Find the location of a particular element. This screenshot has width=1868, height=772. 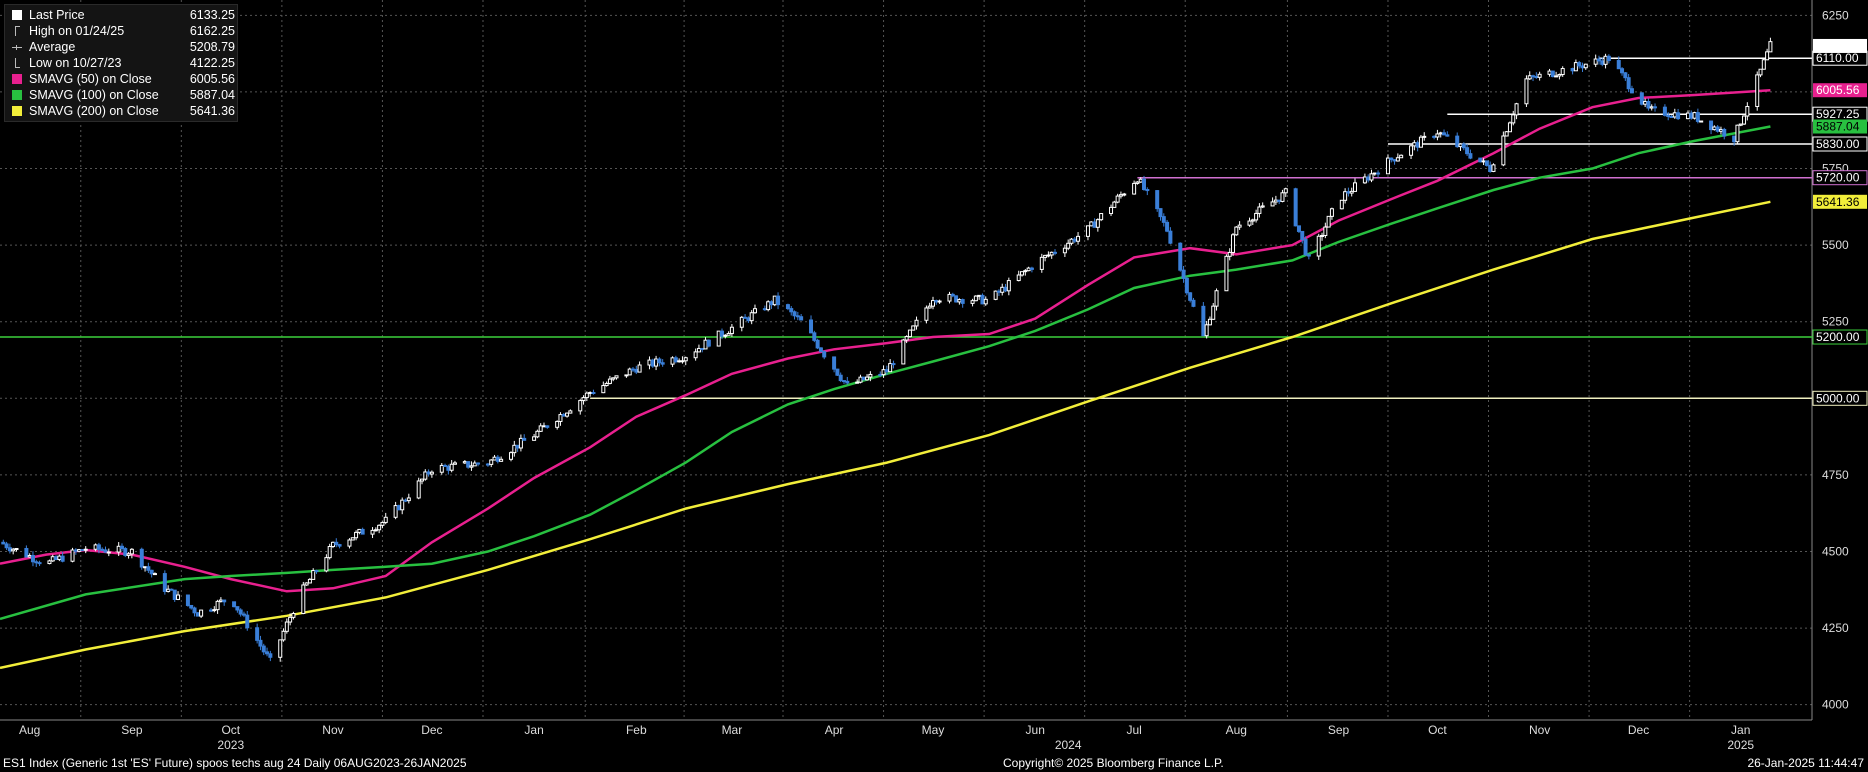

level-label: 5830.00 is located at coordinates (1838, 144).